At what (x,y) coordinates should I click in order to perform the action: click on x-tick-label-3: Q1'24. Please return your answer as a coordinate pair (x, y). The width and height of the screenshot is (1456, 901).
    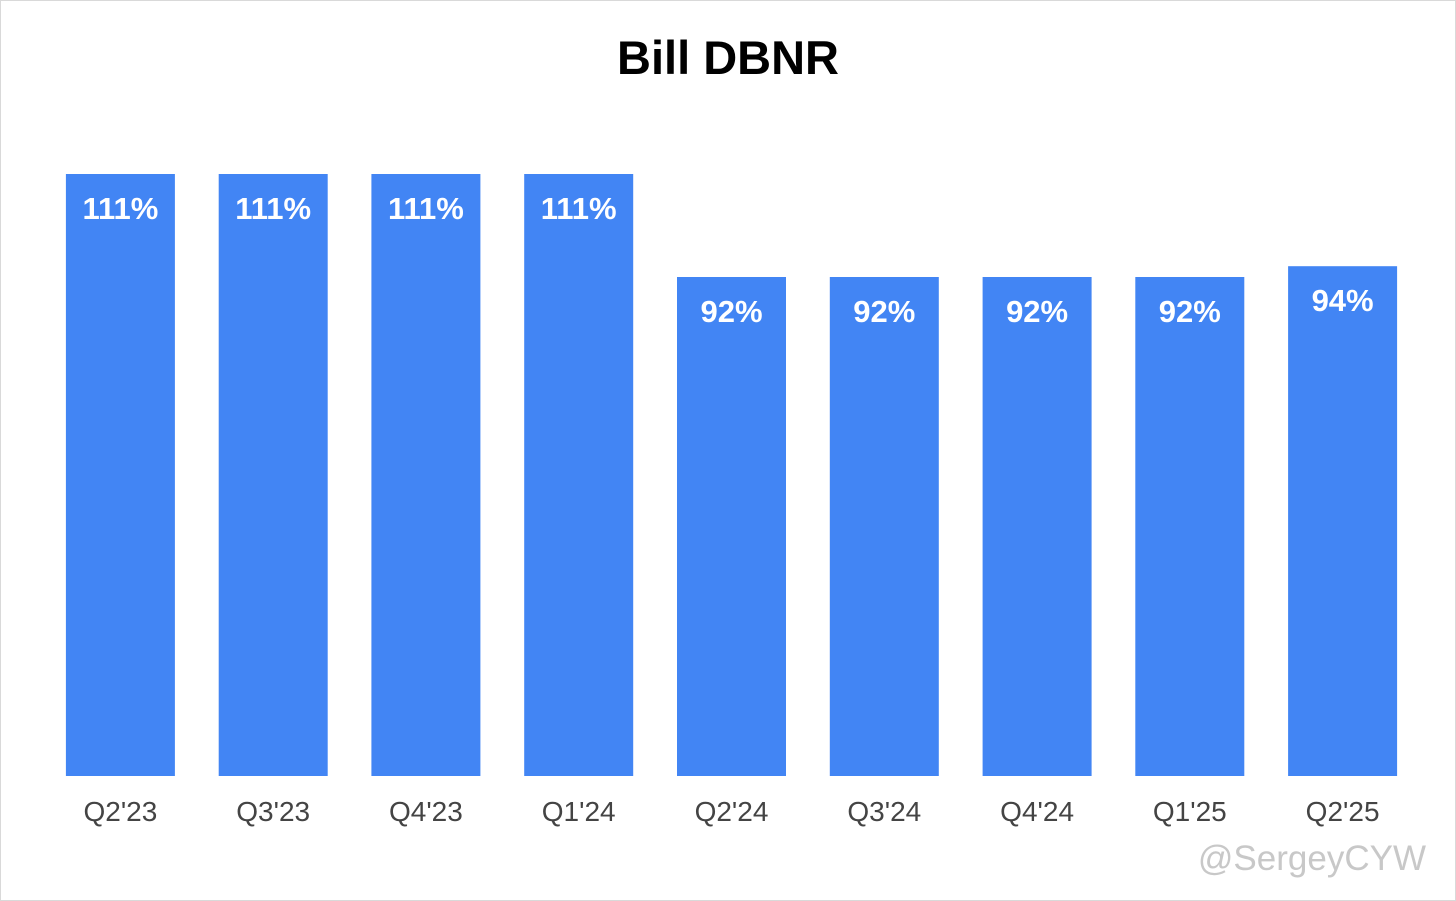
    Looking at the image, I should click on (579, 811).